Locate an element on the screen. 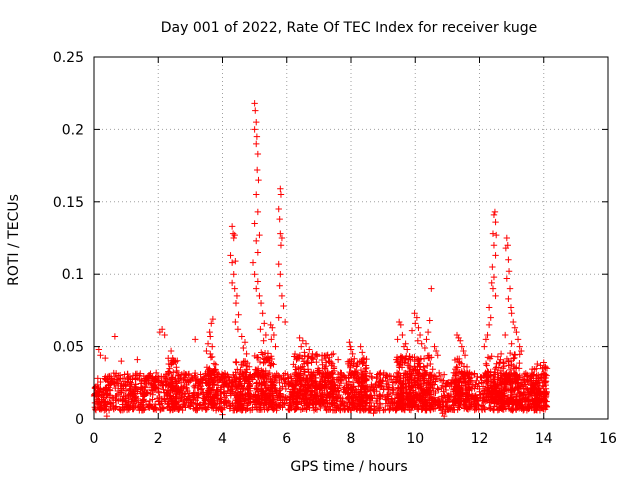 The height and width of the screenshot is (480, 640). y-tick-label: 0.25 is located at coordinates (68, 58).